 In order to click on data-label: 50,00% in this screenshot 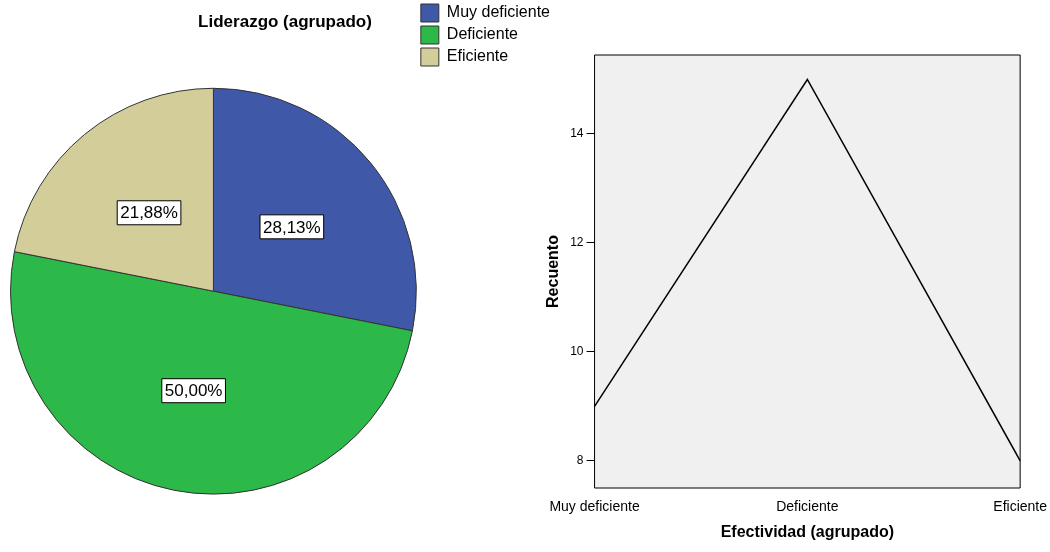, I will do `click(193, 391)`.